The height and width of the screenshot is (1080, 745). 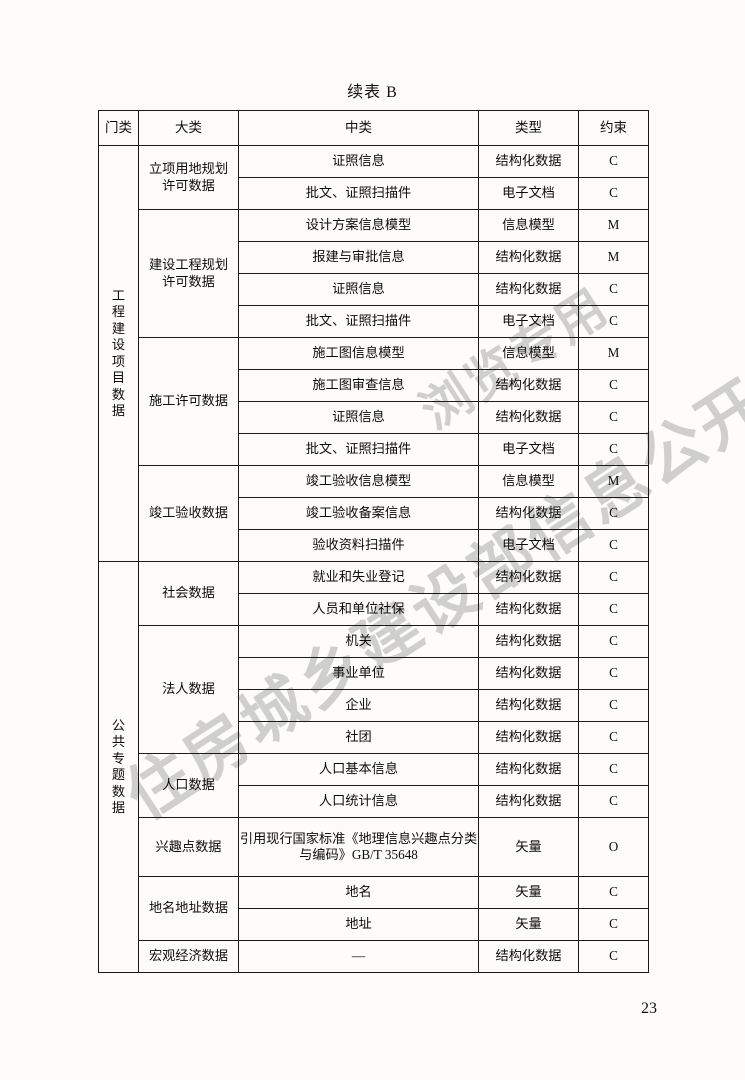 I want to click on table-row: 证照信息 结构化数据 C, so click(x=374, y=289).